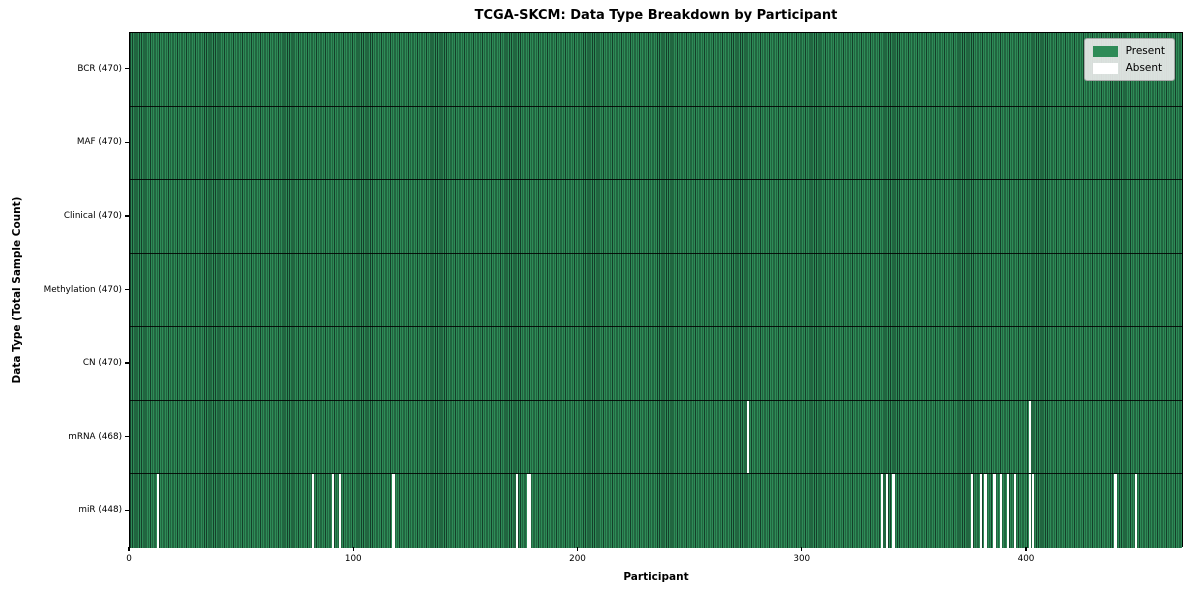 This screenshot has height=600, width=1200. I want to click on heatmap-row-clinical, so click(656, 217).